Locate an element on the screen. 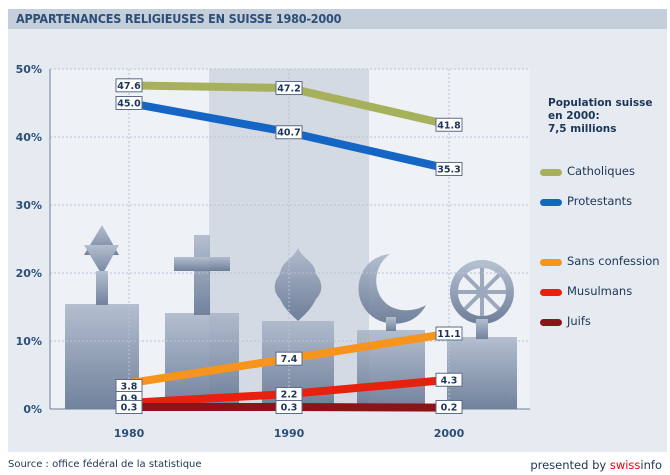  data-label-musulmans: 2.2 is located at coordinates (289, 394).